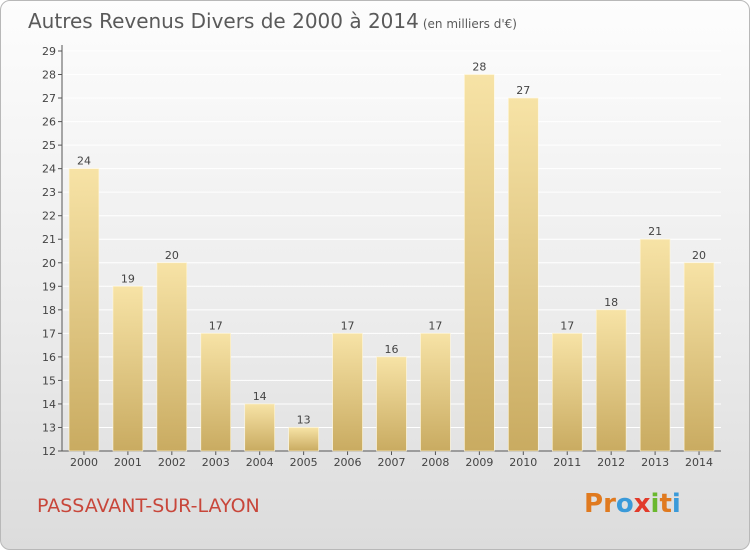  I want to click on y-tick-label: 25, so click(49, 145).